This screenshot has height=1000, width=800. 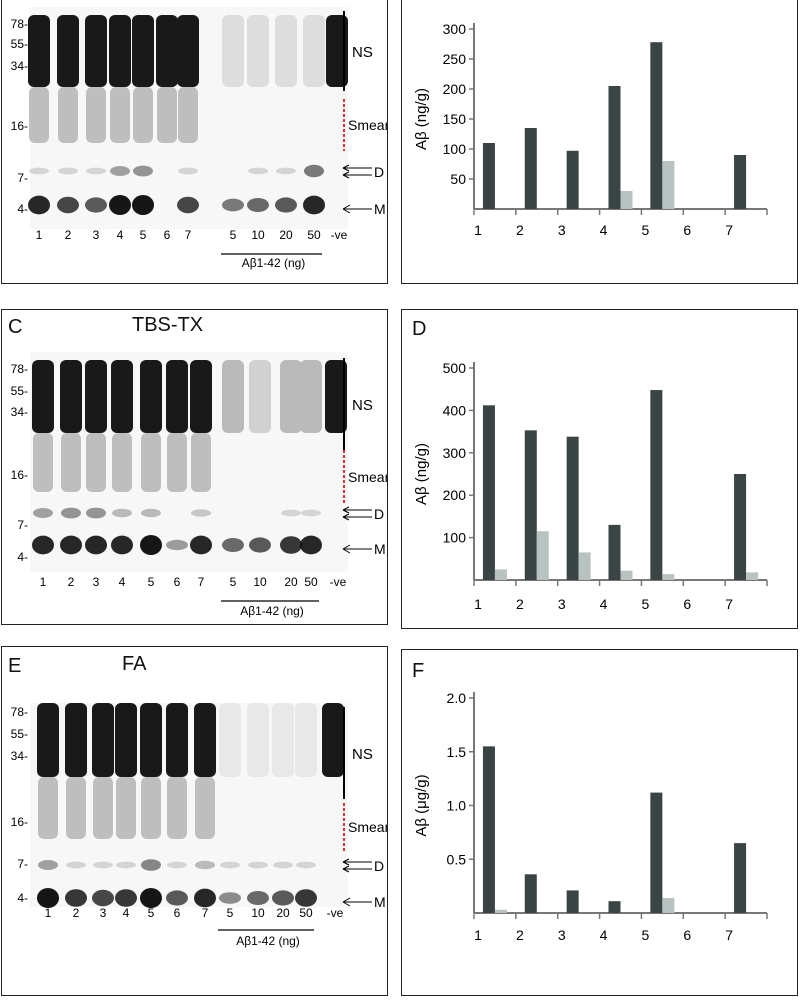 I want to click on chart-panel-b: 50 100 150 200 250 300 1 2 3 4 5 6 7 Aβ (ng/g), so click(x=599, y=142).